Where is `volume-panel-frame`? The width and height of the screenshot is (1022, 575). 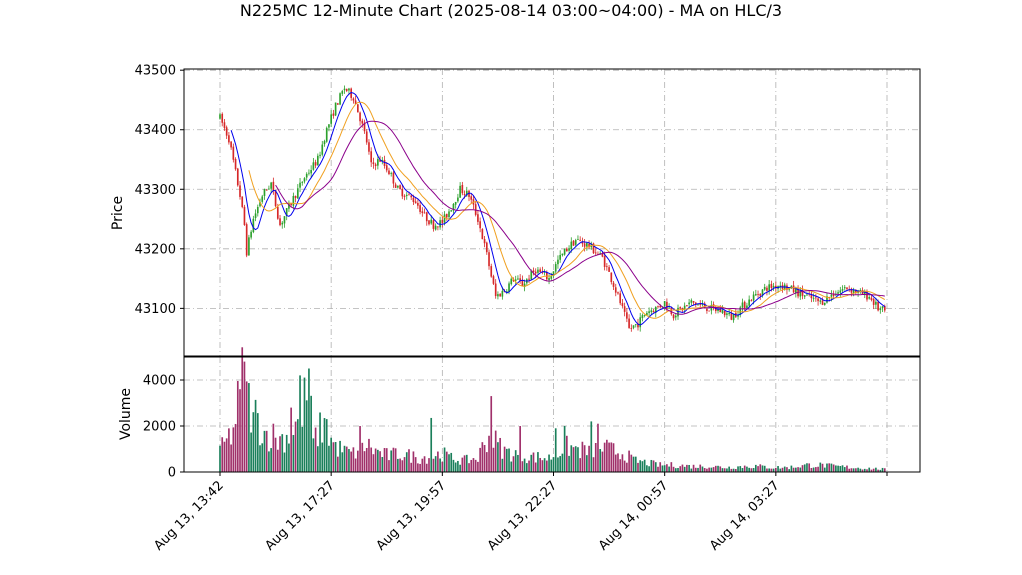 volume-panel-frame is located at coordinates (552, 414).